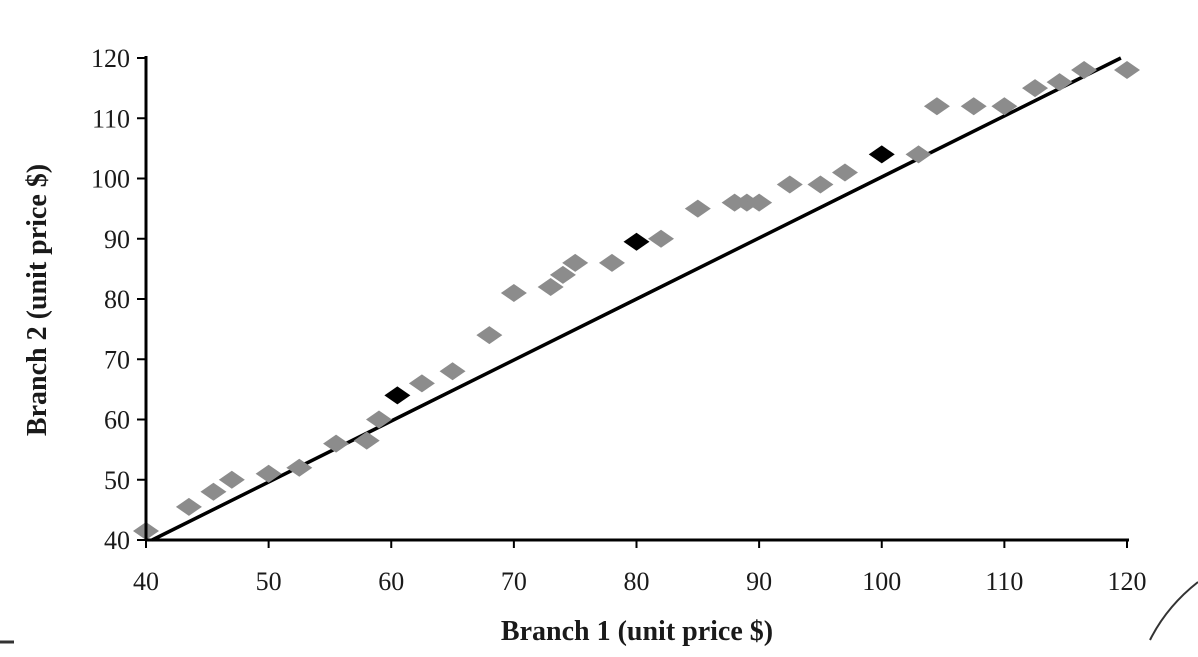 The image size is (1198, 657). I want to click on decorative-curve, so click(1173, 611).